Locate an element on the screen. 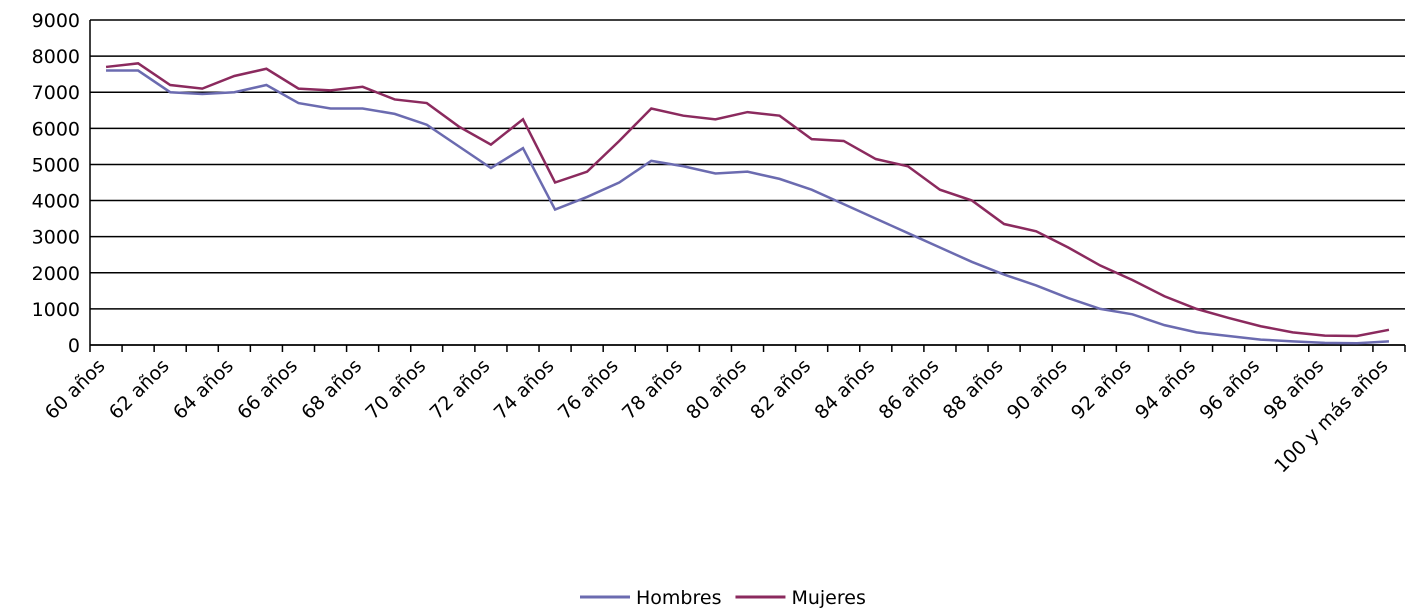 This screenshot has height=611, width=1413. x-tick-label: 84 años is located at coordinates (844, 389).